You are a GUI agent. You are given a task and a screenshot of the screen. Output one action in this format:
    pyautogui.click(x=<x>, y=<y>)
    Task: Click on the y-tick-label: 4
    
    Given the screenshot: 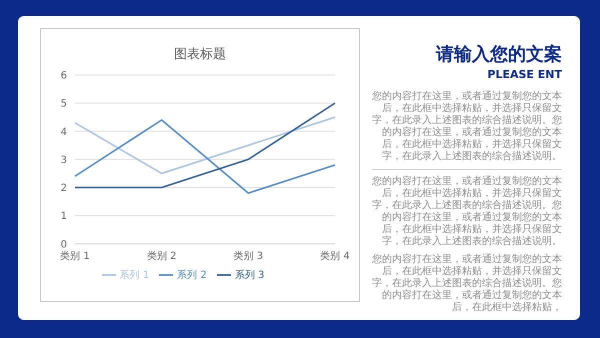 What is the action you would take?
    pyautogui.click(x=63, y=132)
    